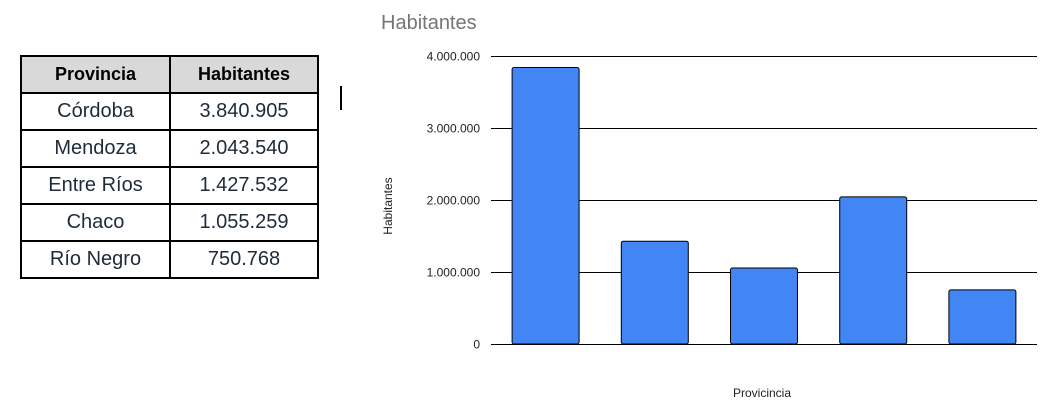  What do you see at coordinates (244, 259) in the screenshot?
I see `cell-habitantes: 750.768` at bounding box center [244, 259].